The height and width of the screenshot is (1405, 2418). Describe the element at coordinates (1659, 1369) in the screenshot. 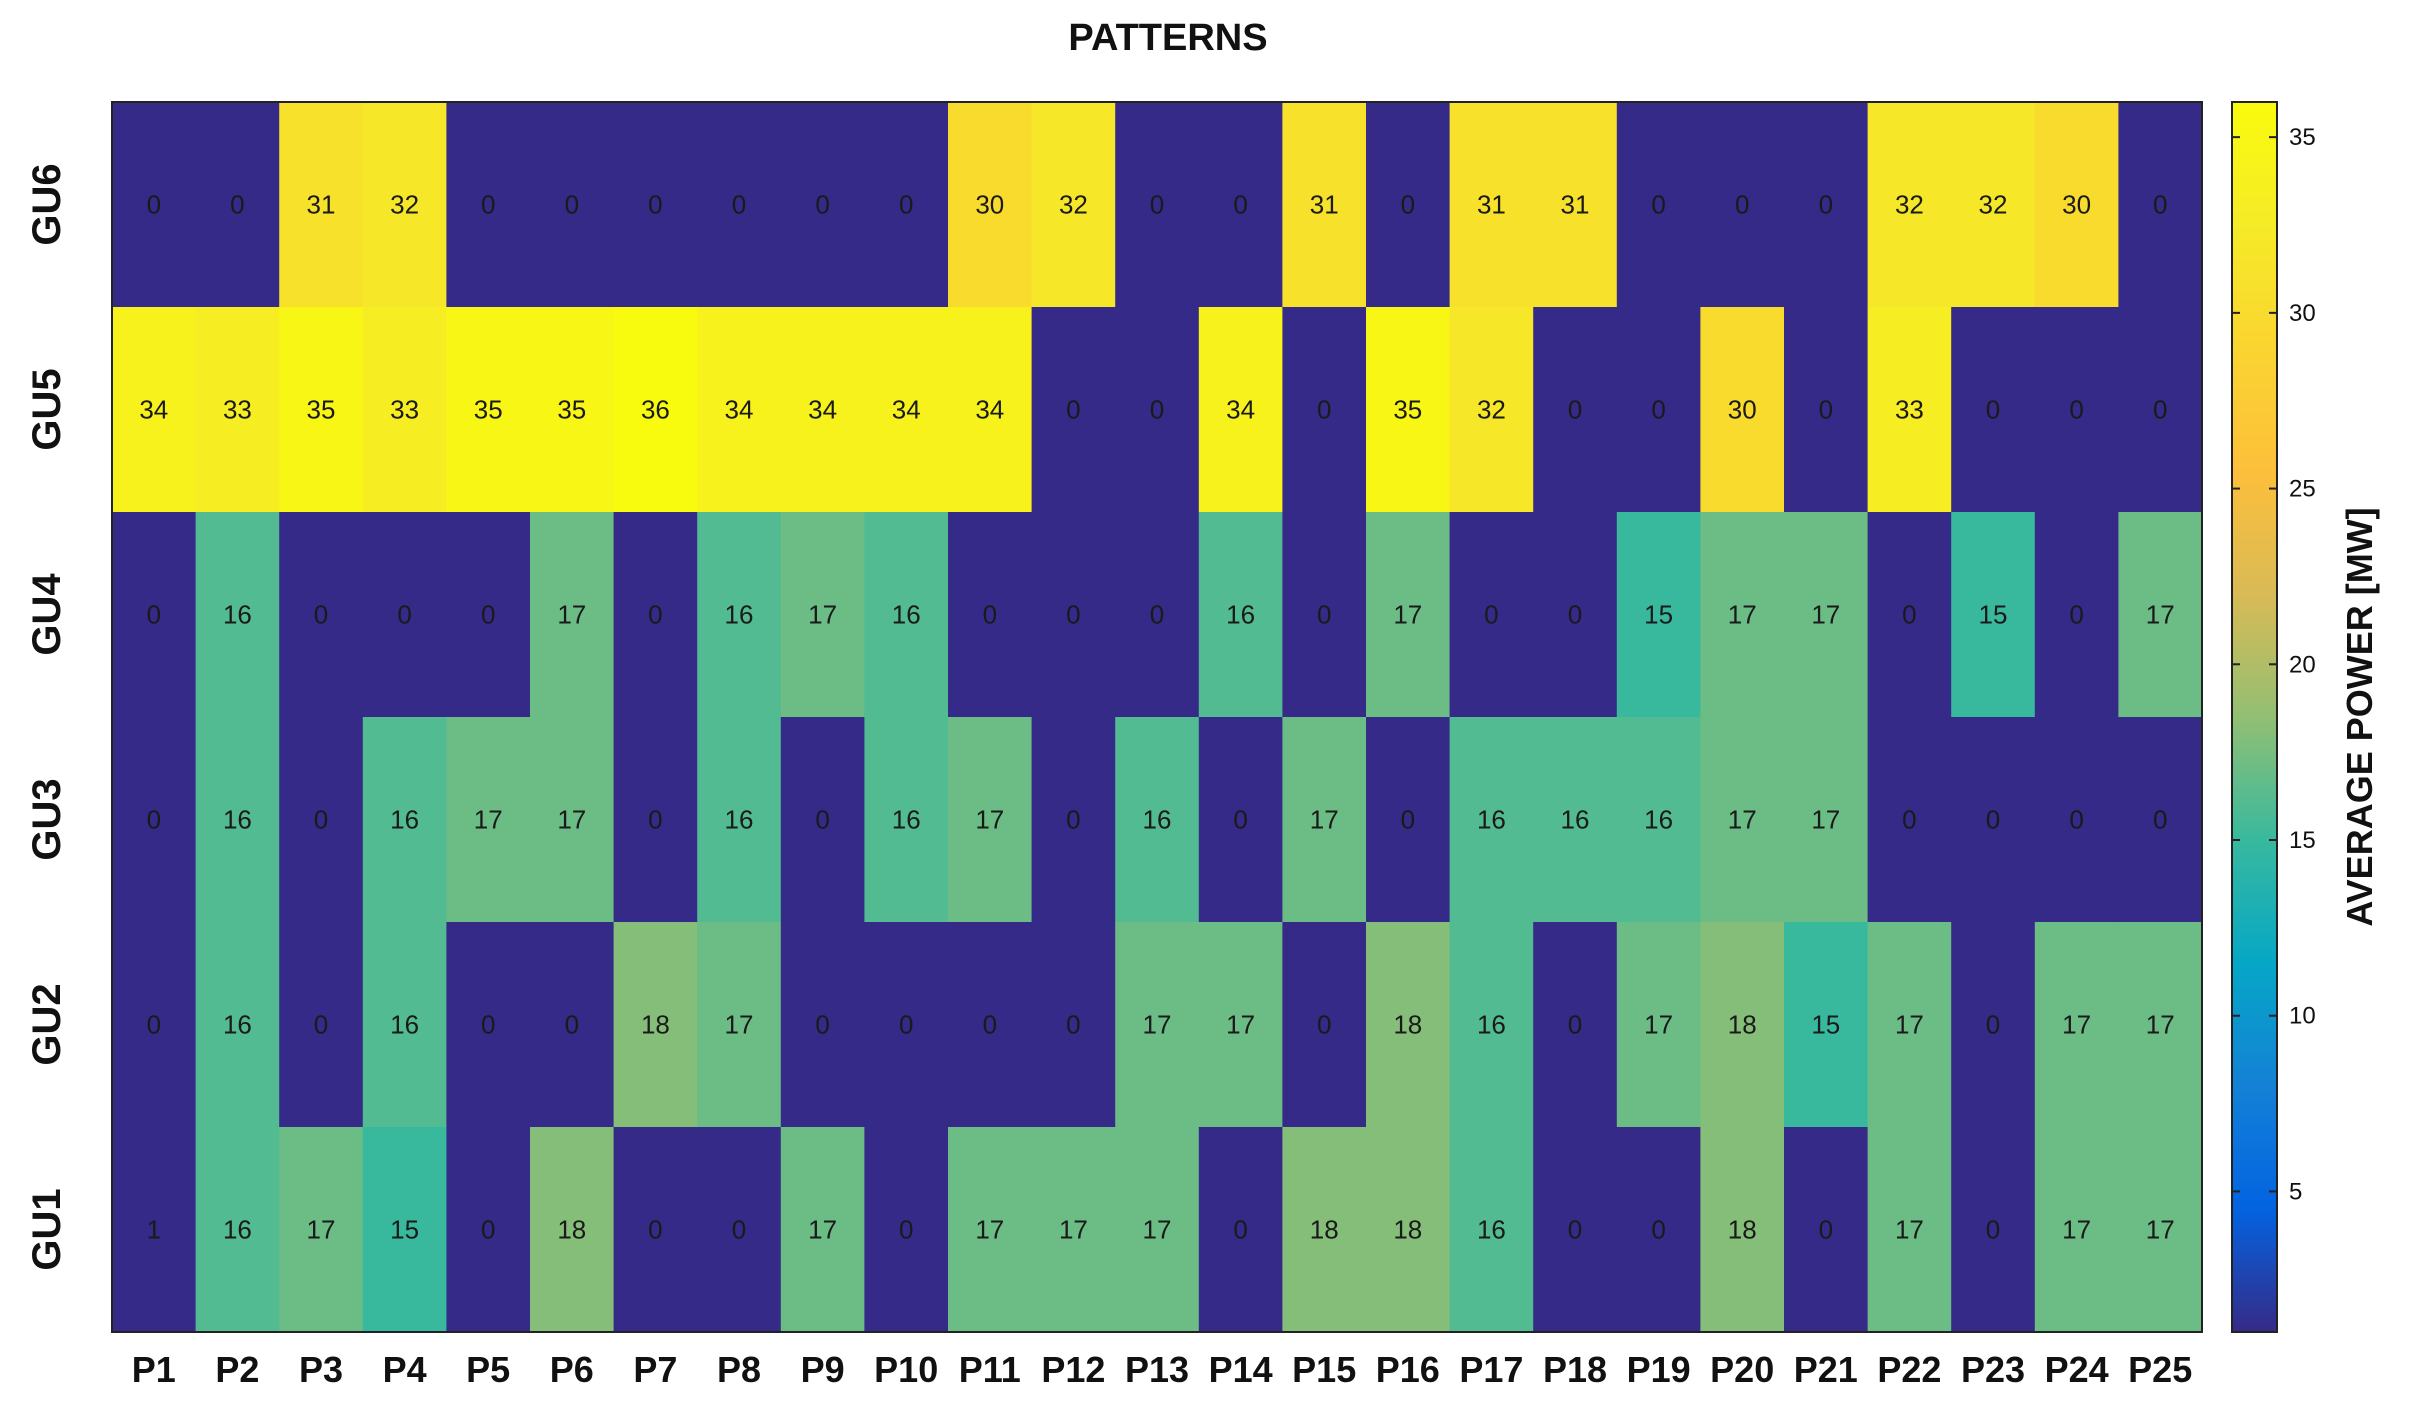

I see `x-tick-label: P19` at that location.